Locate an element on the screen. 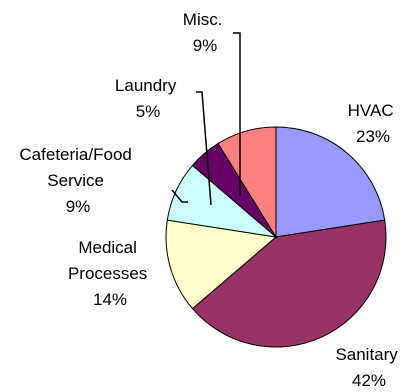 This screenshot has width=415, height=392. label-sanitary: Sanitary 42% is located at coordinates (368, 367).